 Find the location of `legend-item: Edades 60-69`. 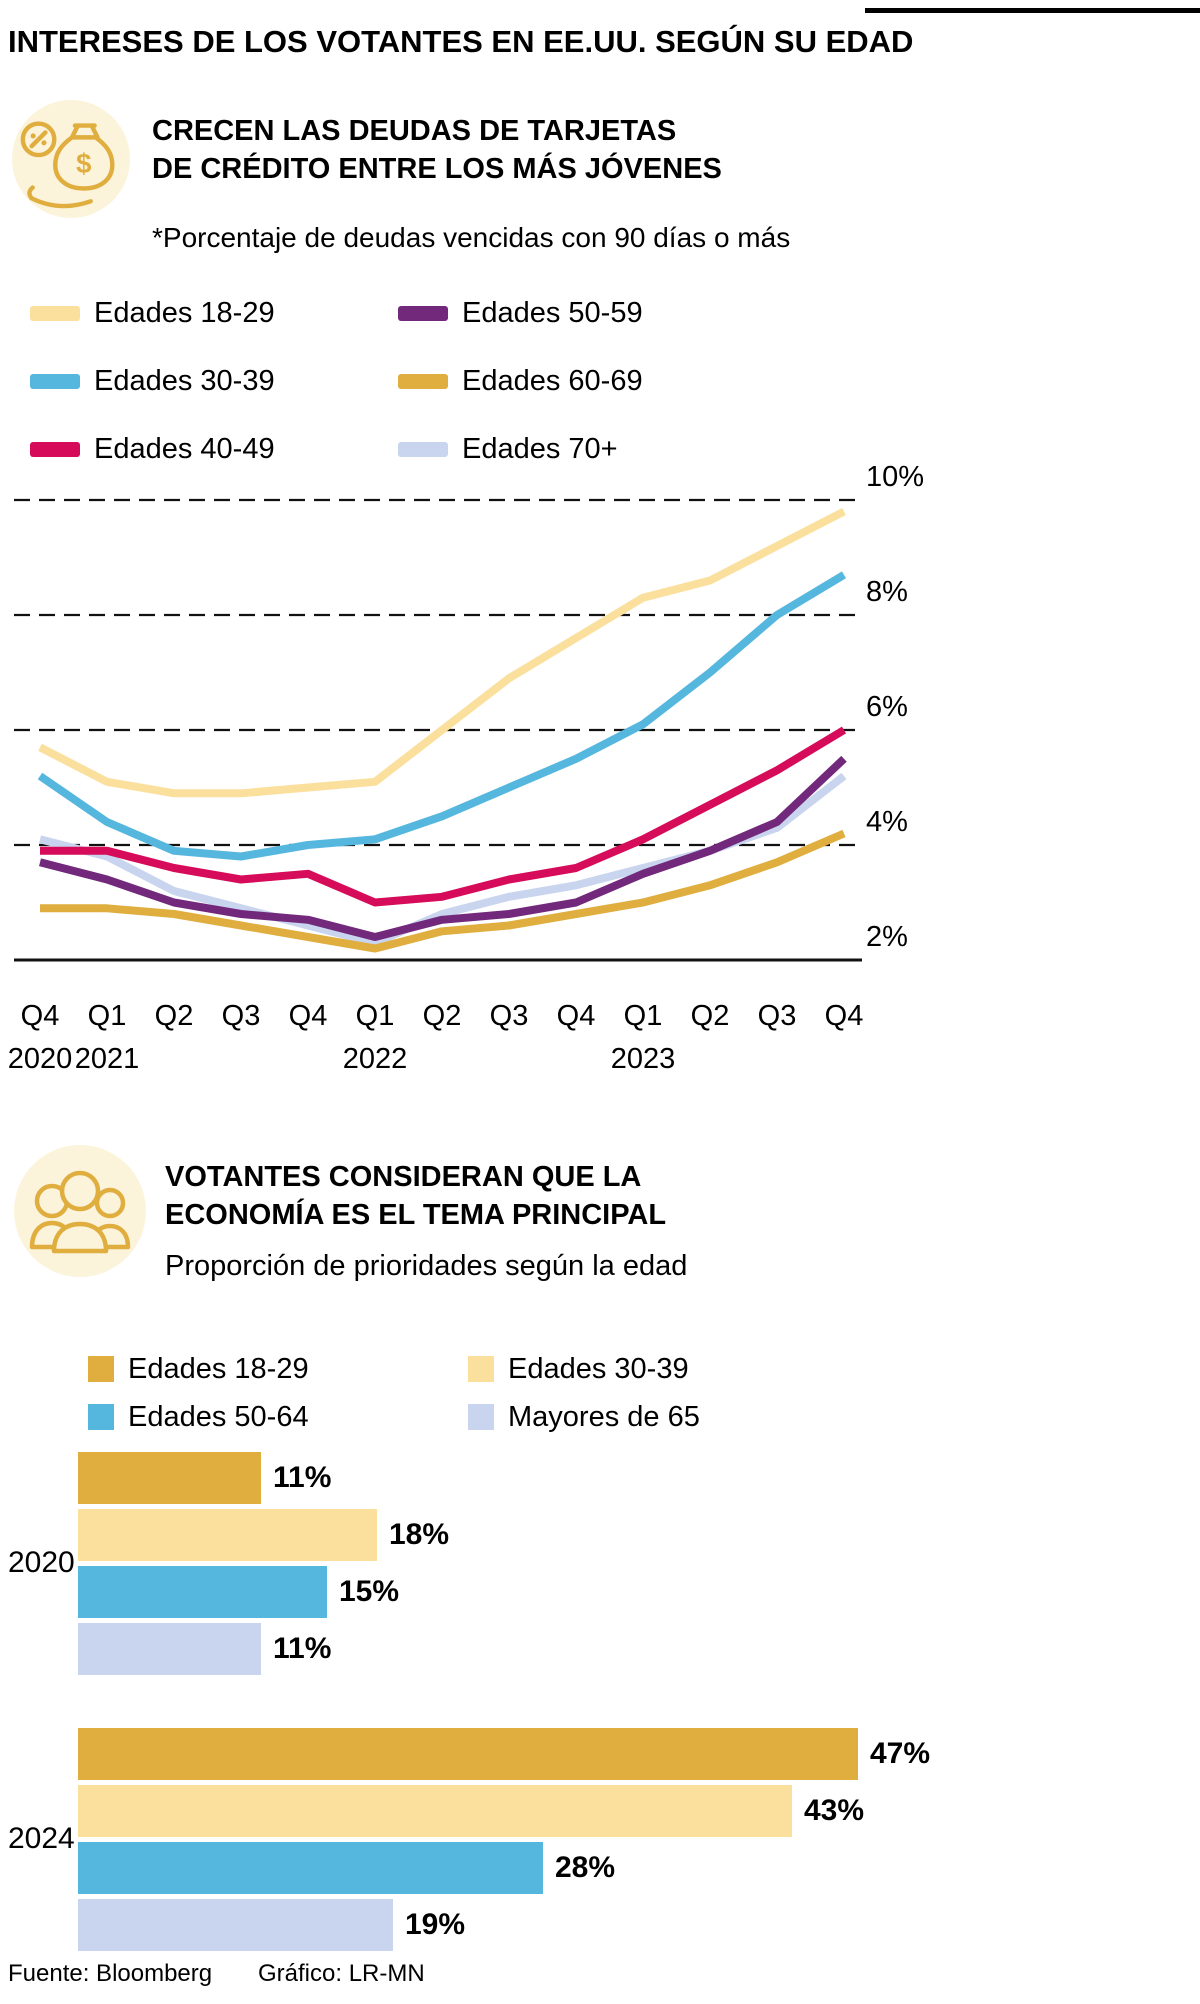

legend-item: Edades 60-69 is located at coordinates (520, 381).